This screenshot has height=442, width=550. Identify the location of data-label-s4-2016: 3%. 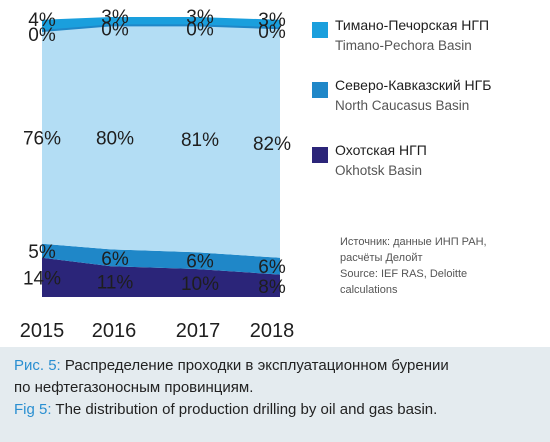
(115, 17).